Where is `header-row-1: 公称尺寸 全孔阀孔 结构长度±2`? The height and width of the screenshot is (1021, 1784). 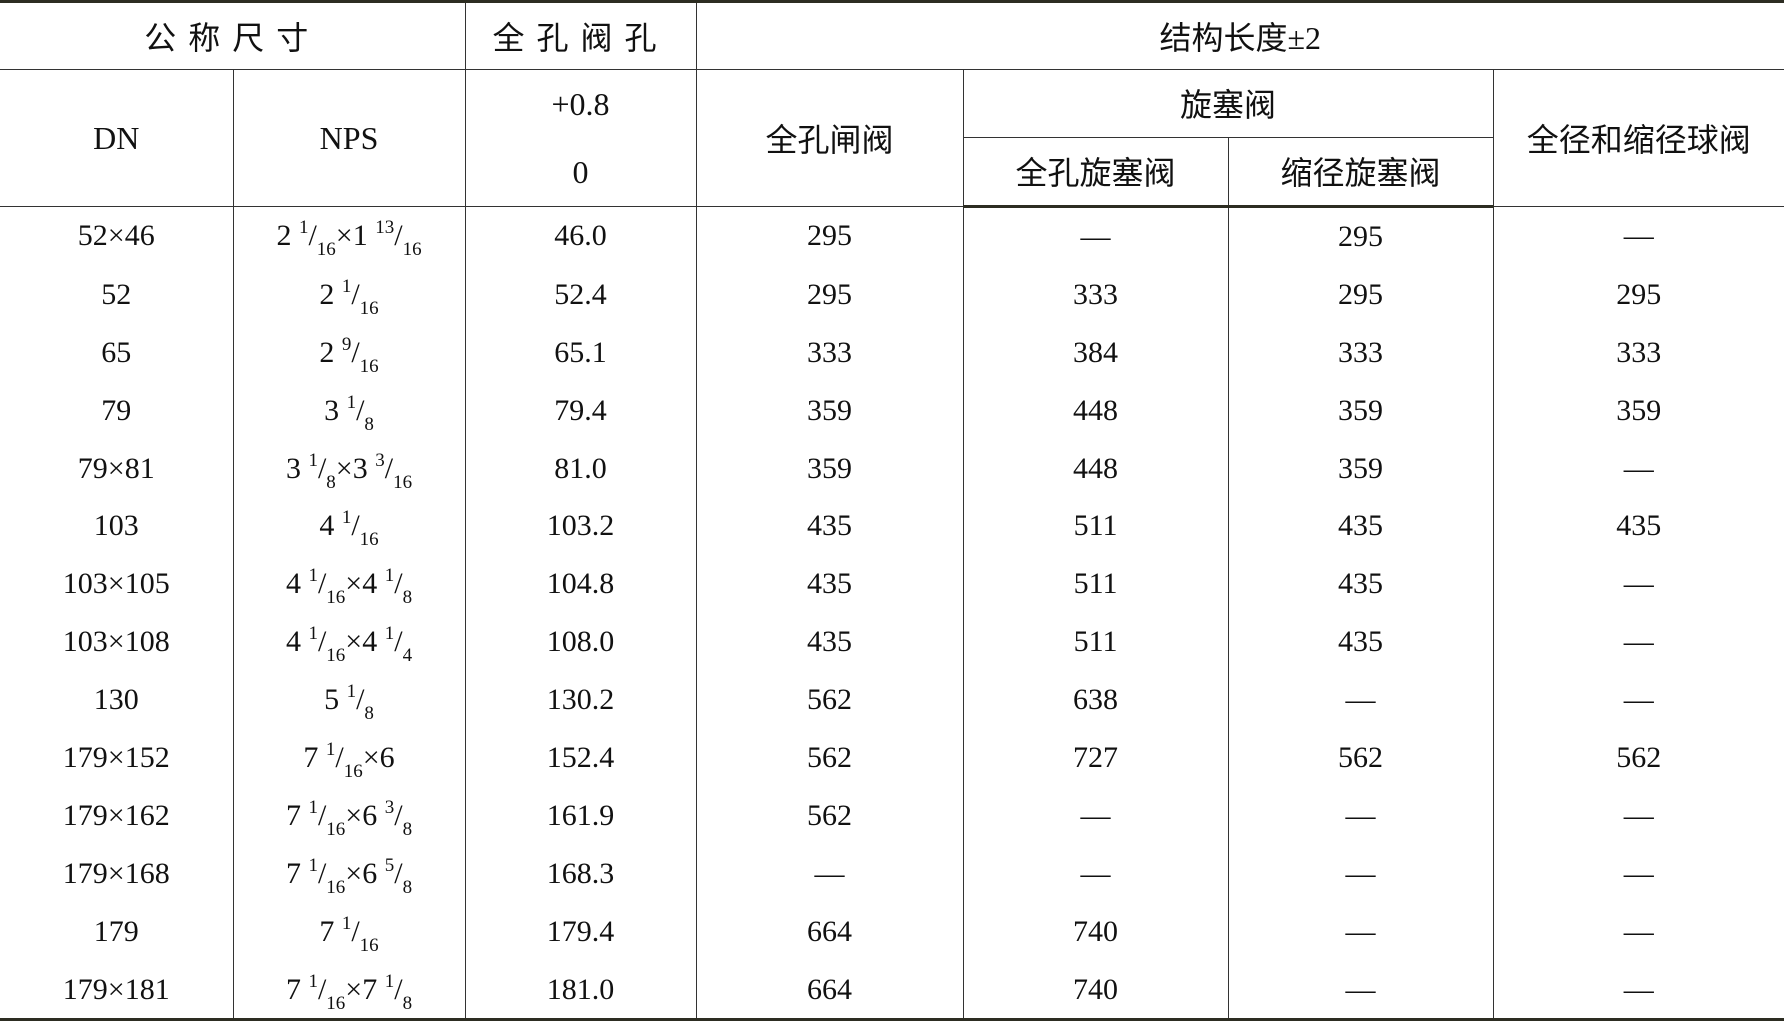
header-row-1: 公称尺寸 全孔阀孔 结构长度±2 is located at coordinates (892, 35).